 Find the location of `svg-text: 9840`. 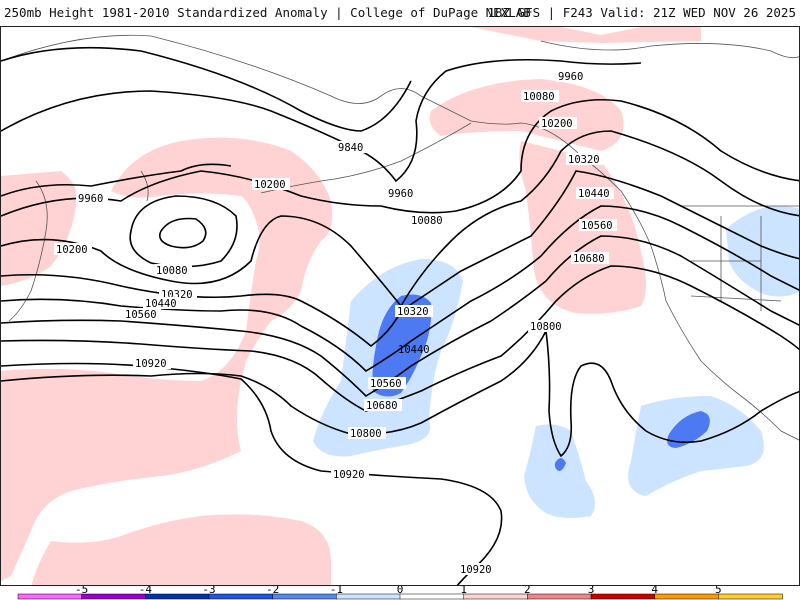

svg-text: 9840 is located at coordinates (350, 148).